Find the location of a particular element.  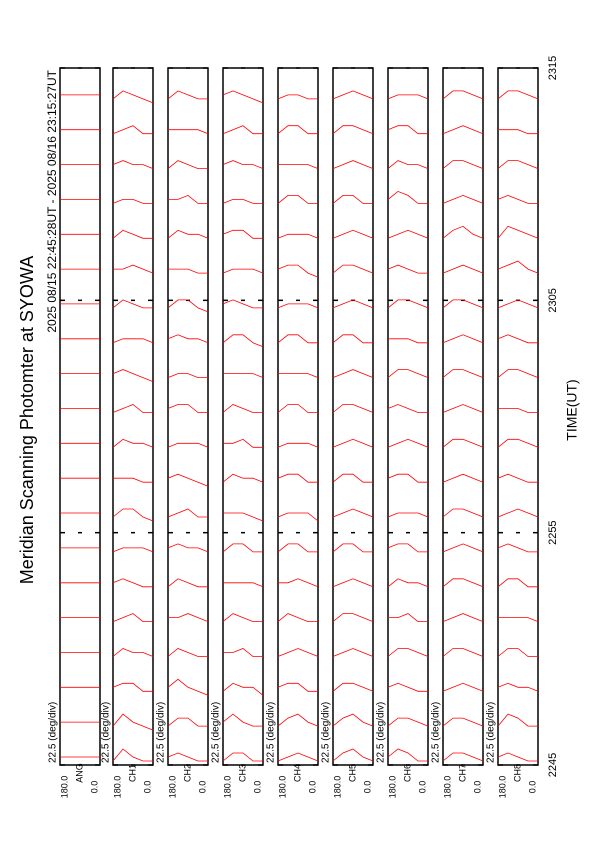

x-axis-label: TIME(UT) is located at coordinates (572, 409).